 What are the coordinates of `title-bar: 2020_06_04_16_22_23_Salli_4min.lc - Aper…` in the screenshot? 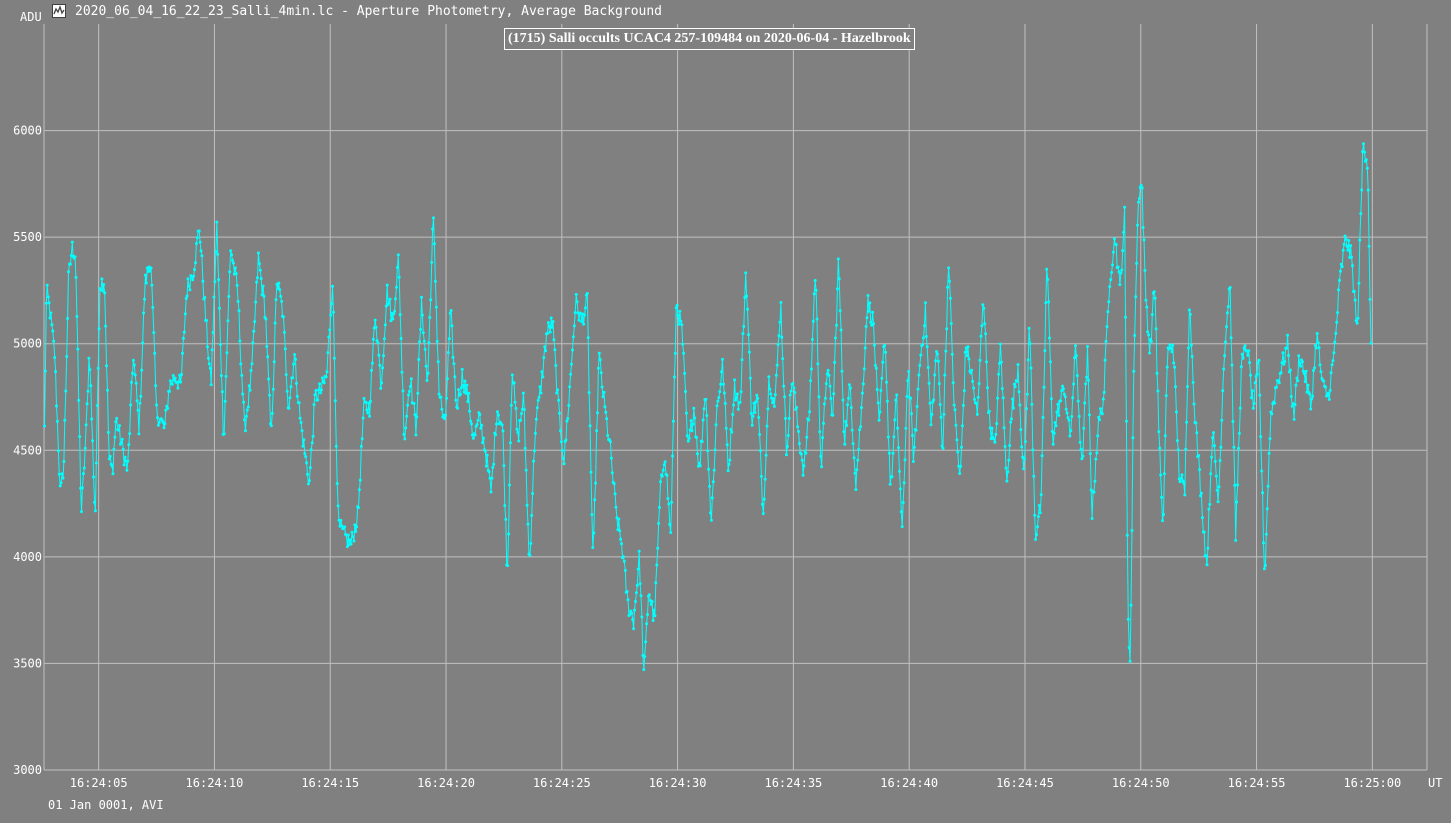 It's located at (725, 12).